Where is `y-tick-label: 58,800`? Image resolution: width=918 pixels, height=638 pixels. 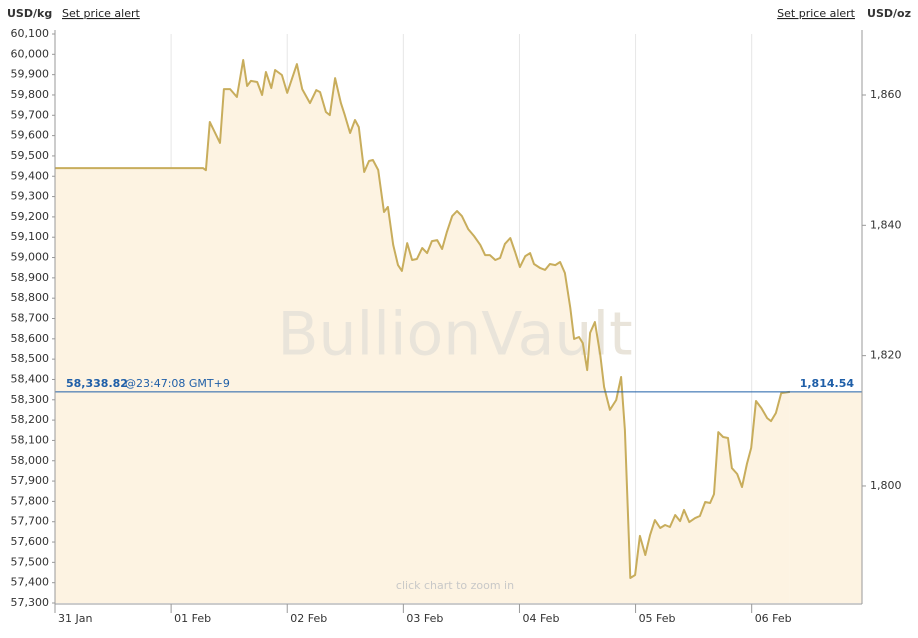
y-tick-label: 58,800 is located at coordinates (30, 297).